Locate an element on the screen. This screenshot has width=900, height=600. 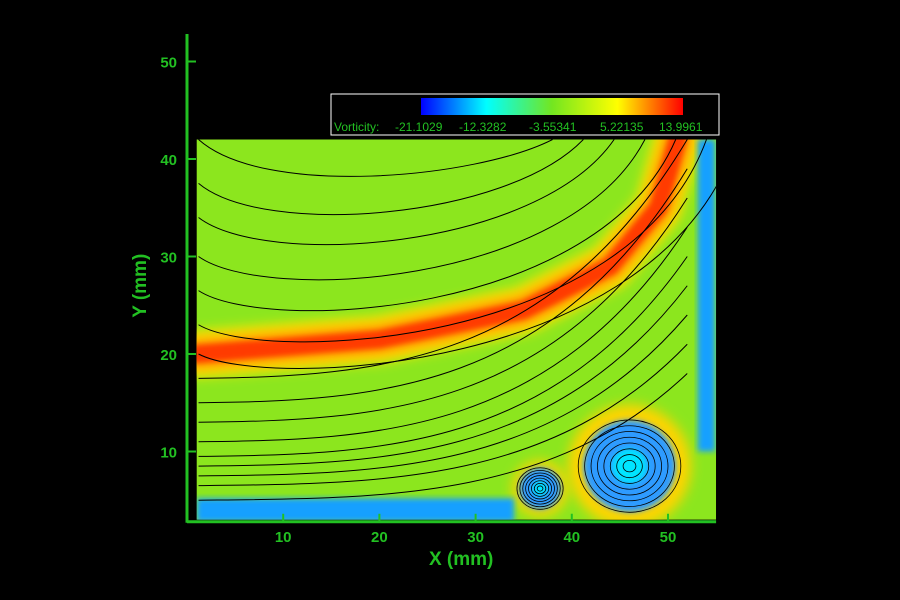
x-axis-title: X (mm) is located at coordinates (461, 559).